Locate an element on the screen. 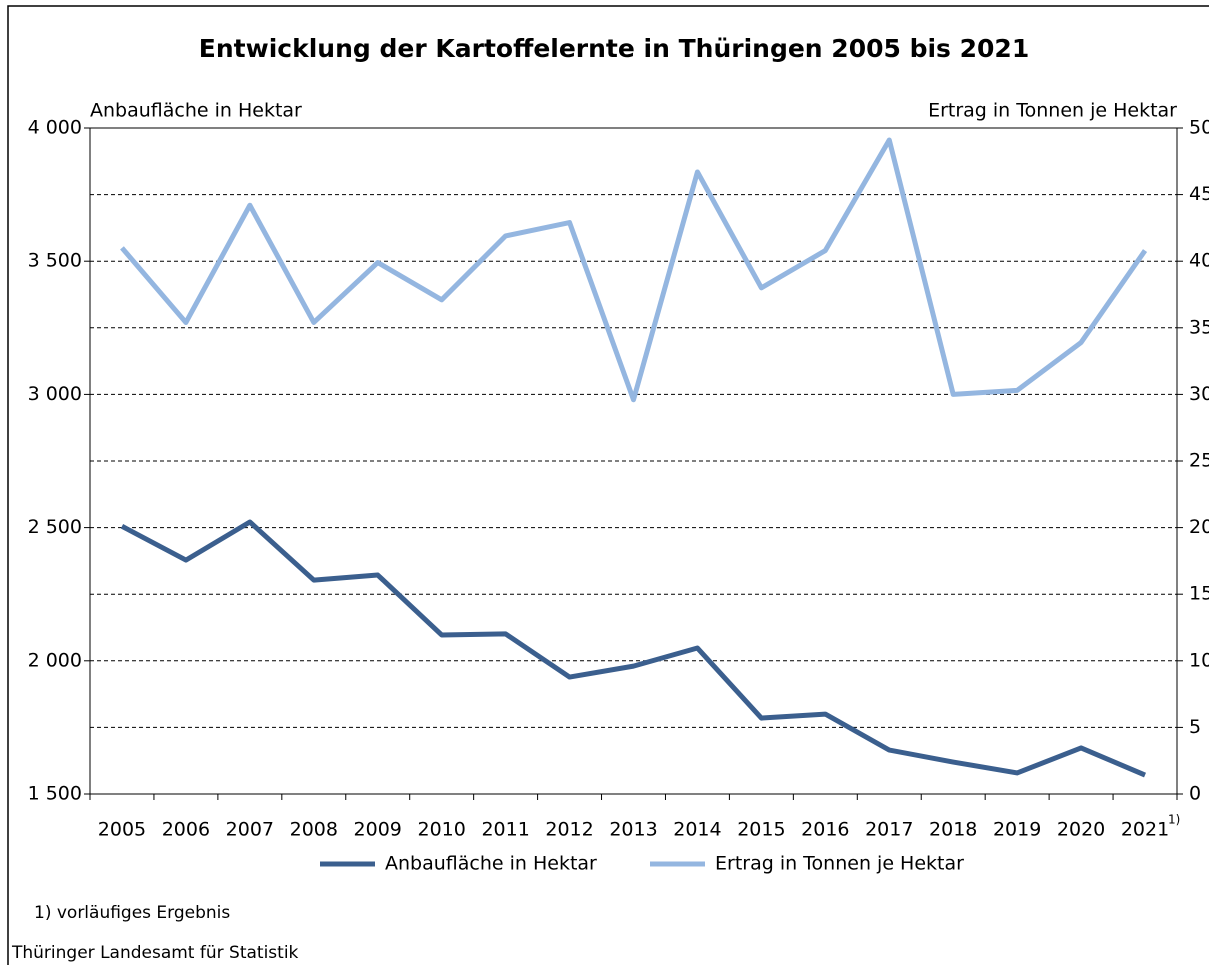  y-tick-label: 3 000 is located at coordinates (55, 394).